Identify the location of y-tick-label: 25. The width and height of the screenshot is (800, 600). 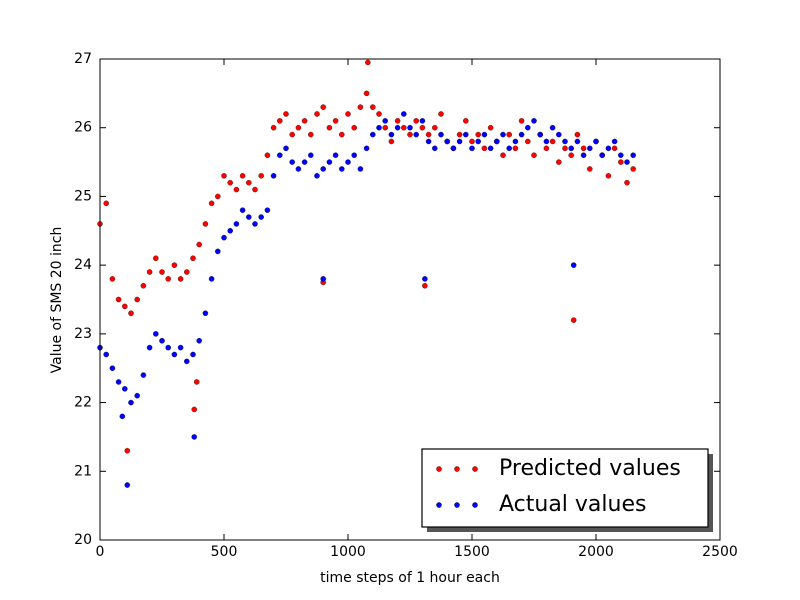
(83, 196).